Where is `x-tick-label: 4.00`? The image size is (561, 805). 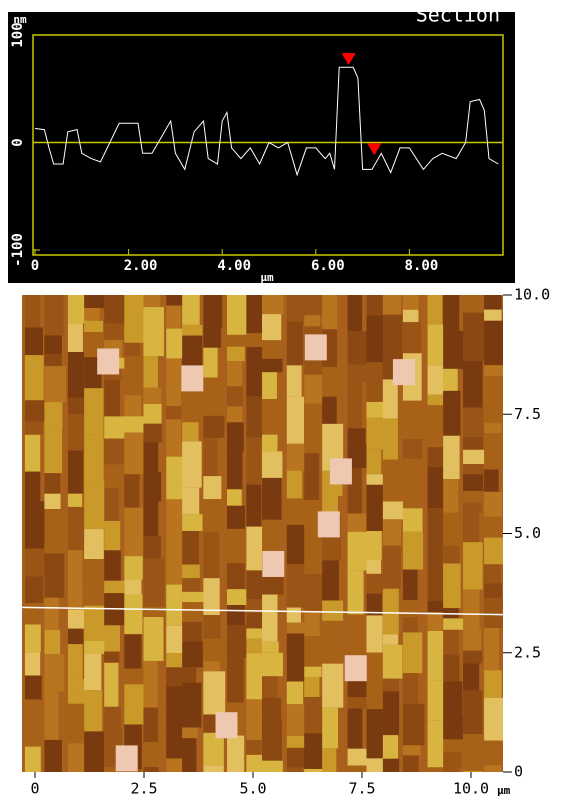
x-tick-label: 4.00 is located at coordinates (234, 266).